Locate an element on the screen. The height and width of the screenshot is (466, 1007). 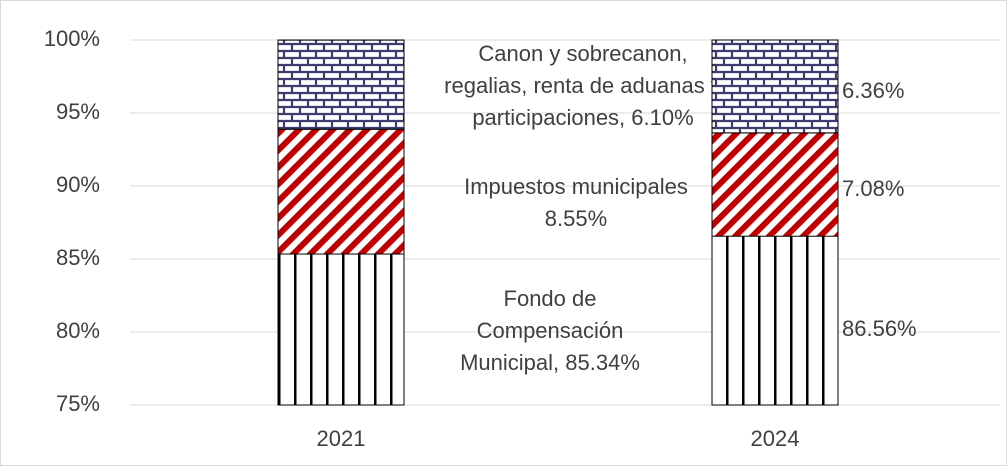
y-tick-label: 75% is located at coordinates (78, 403).